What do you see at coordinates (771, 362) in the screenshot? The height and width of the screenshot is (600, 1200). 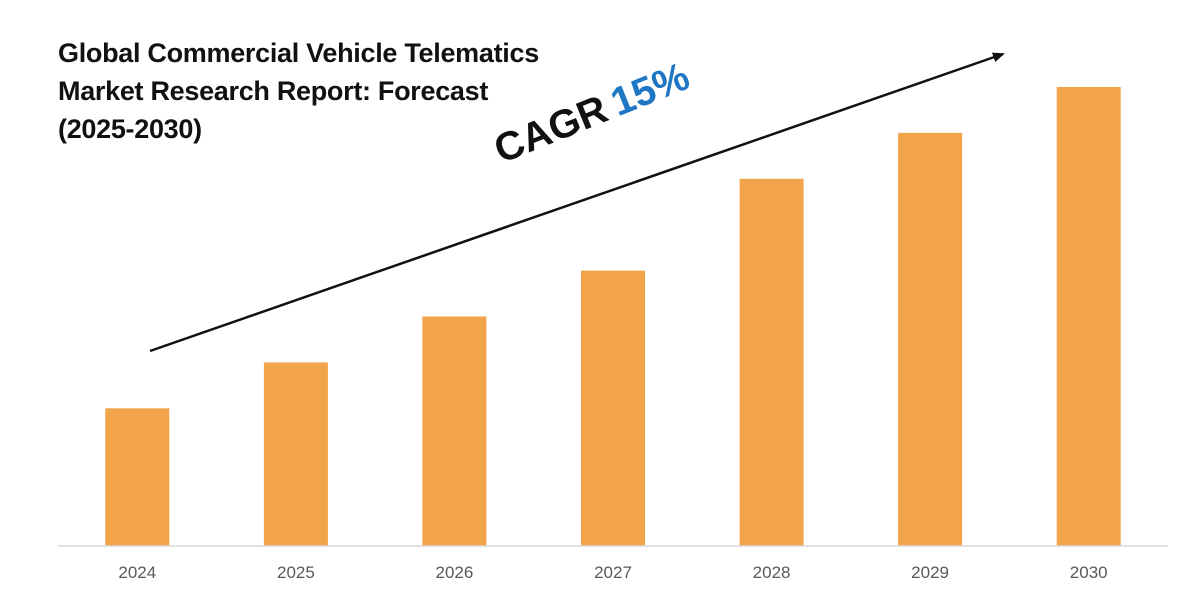 I see `bar-2028` at bounding box center [771, 362].